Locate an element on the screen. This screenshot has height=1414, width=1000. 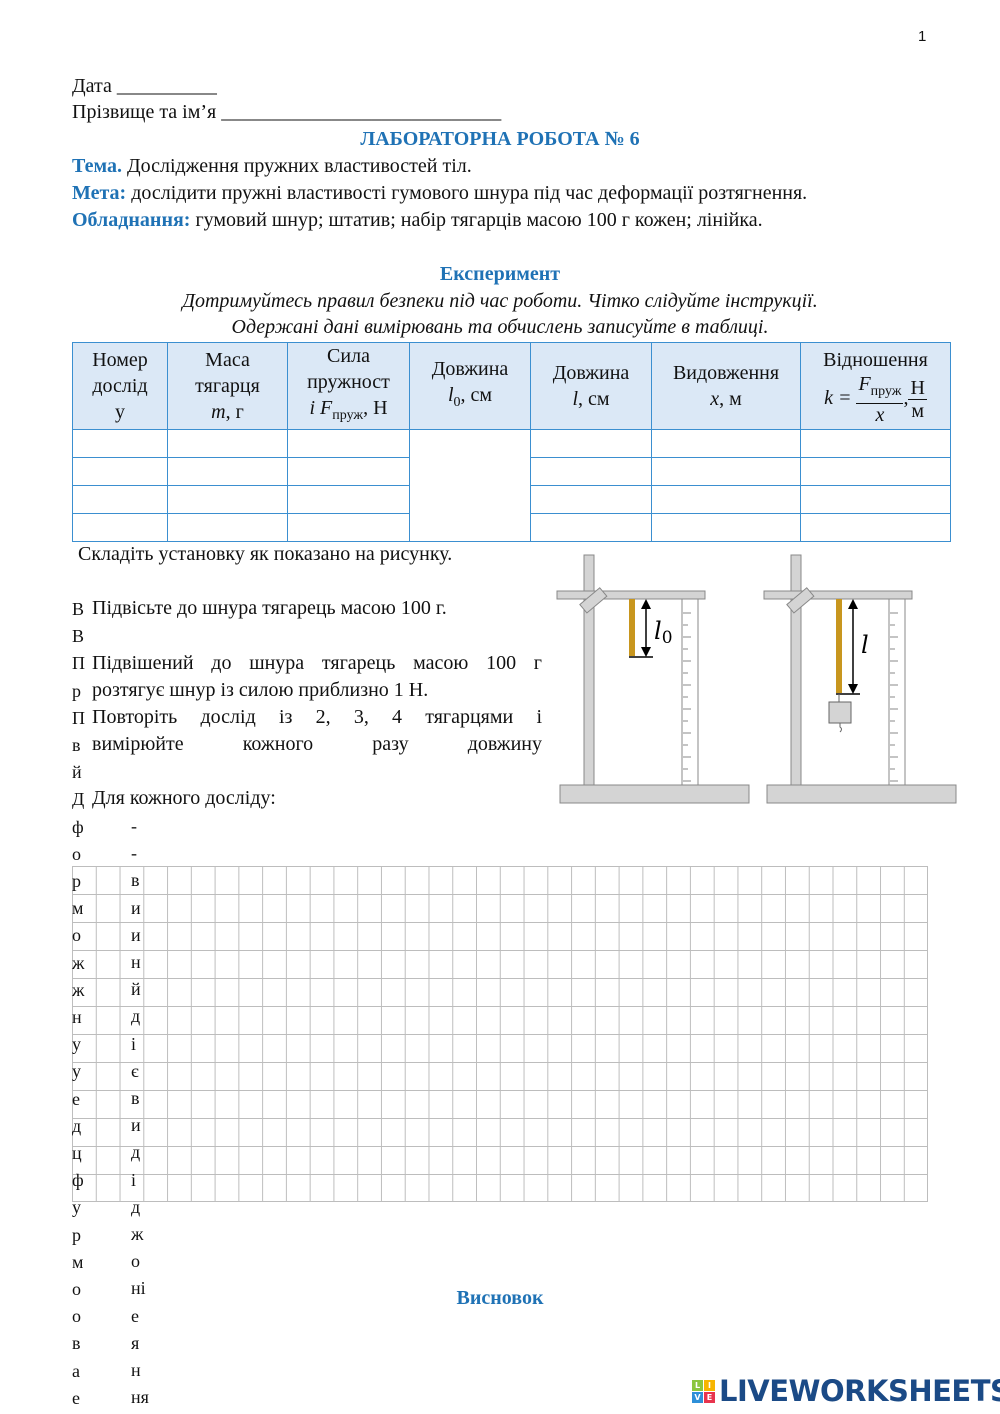
overflow-letter: є is located at coordinates (135, 1070).